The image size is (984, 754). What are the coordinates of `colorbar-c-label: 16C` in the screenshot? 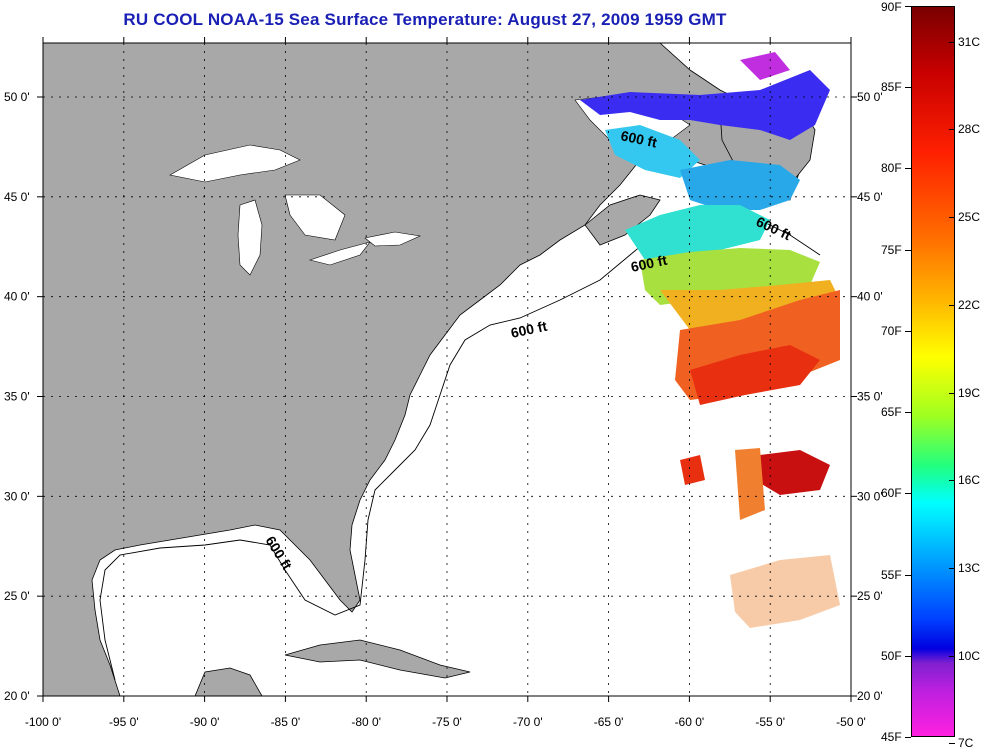 It's located at (969, 480).